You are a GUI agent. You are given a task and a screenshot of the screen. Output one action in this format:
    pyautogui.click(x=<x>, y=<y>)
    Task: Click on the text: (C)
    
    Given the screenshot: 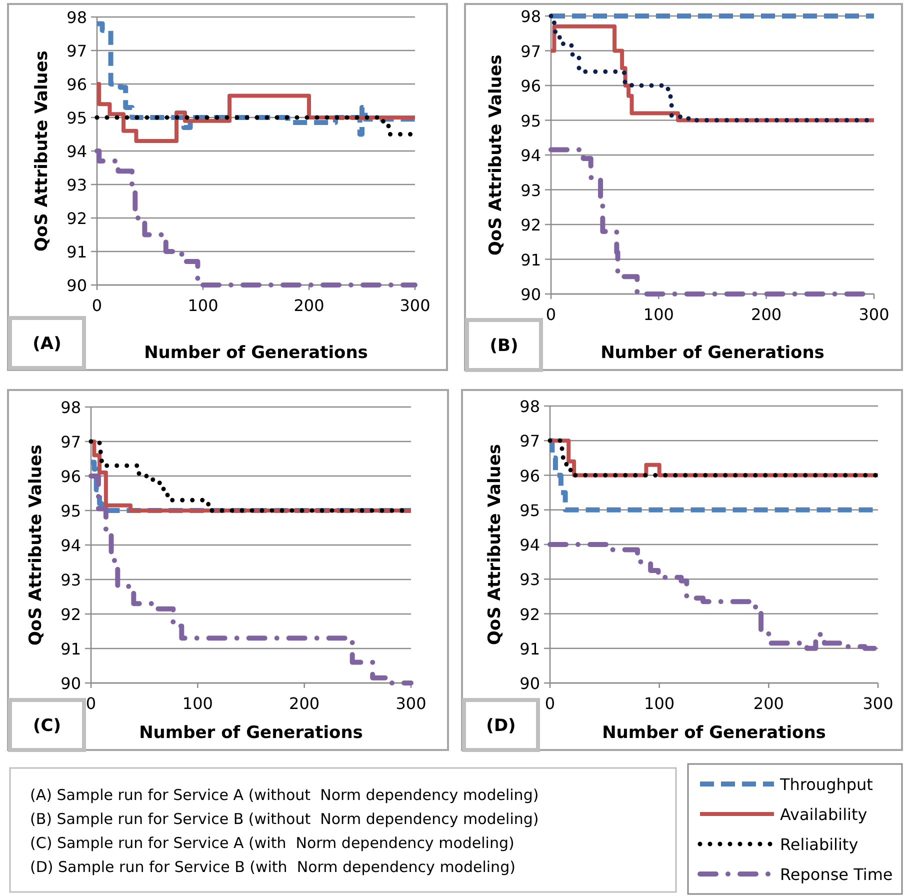 What is the action you would take?
    pyautogui.click(x=47, y=726)
    